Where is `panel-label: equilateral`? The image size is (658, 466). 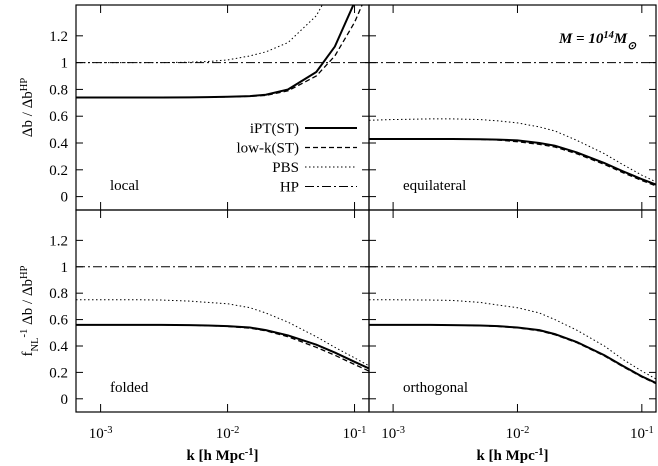 panel-label: equilateral is located at coordinates (434, 186).